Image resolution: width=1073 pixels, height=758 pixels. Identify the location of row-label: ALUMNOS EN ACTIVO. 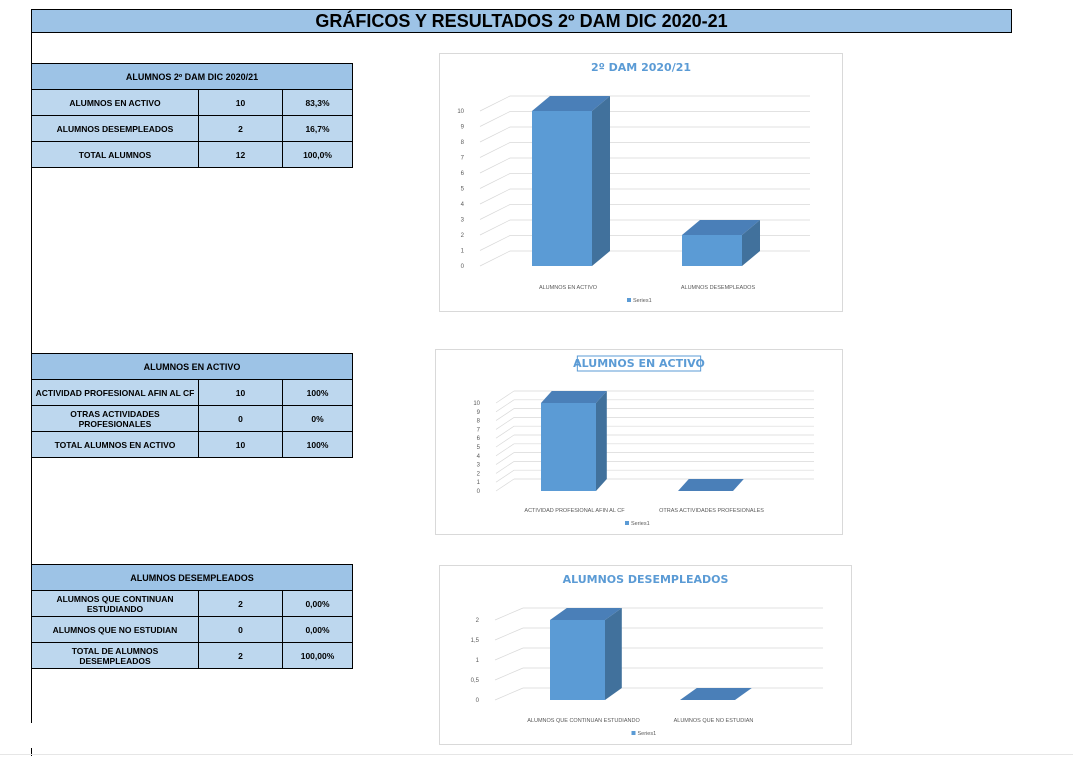
(115, 102).